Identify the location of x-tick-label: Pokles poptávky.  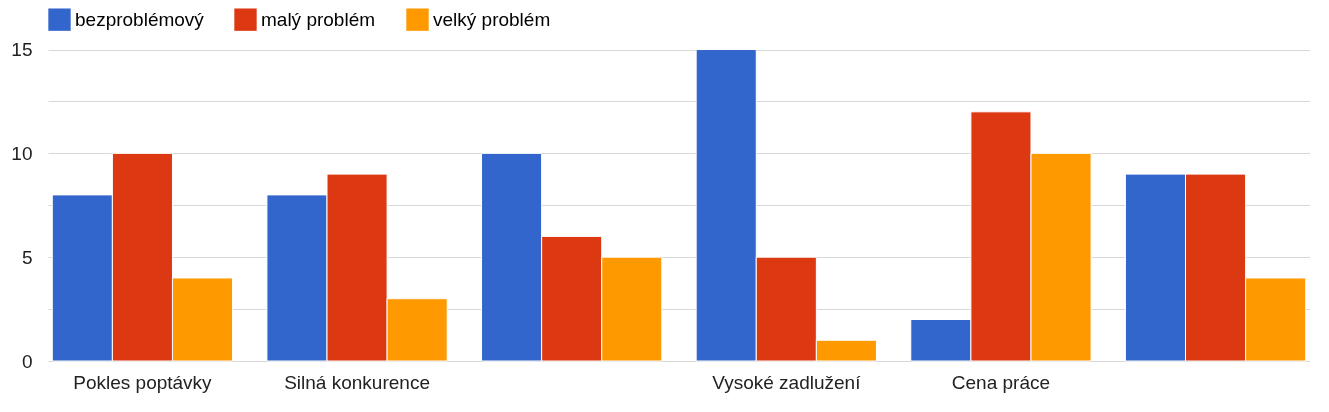
(143, 382).